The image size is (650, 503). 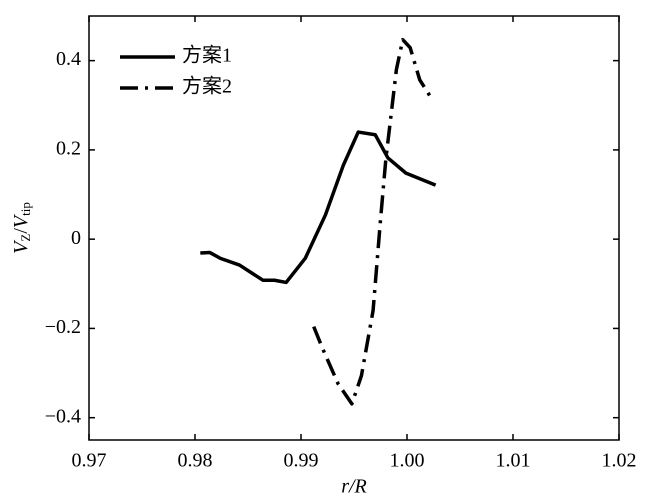 I want to click on y-tick-label: −0.2, so click(x=63, y=327).